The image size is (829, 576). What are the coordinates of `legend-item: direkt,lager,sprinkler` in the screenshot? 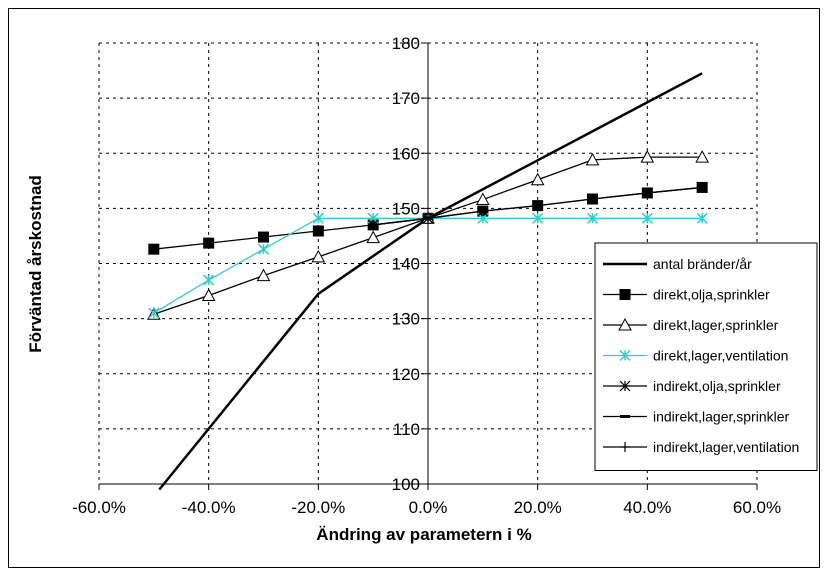 It's located at (691, 325).